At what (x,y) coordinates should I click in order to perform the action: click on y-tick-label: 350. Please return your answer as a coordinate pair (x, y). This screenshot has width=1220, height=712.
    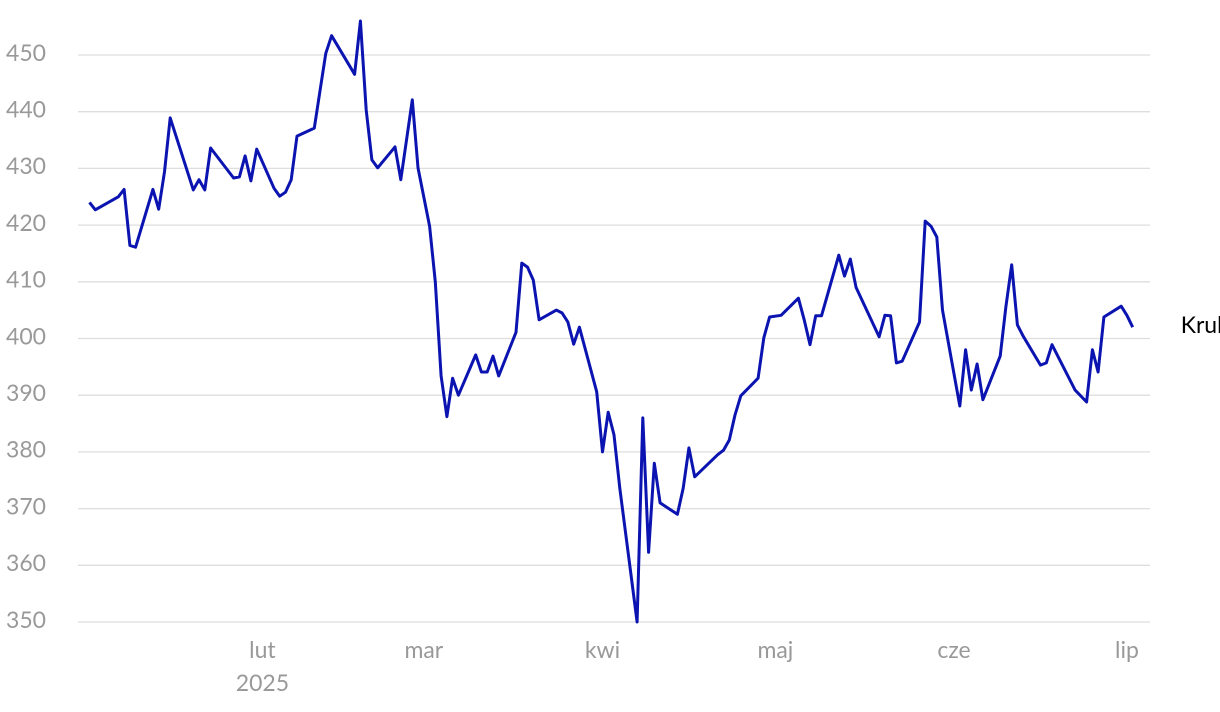
    Looking at the image, I should click on (26, 619).